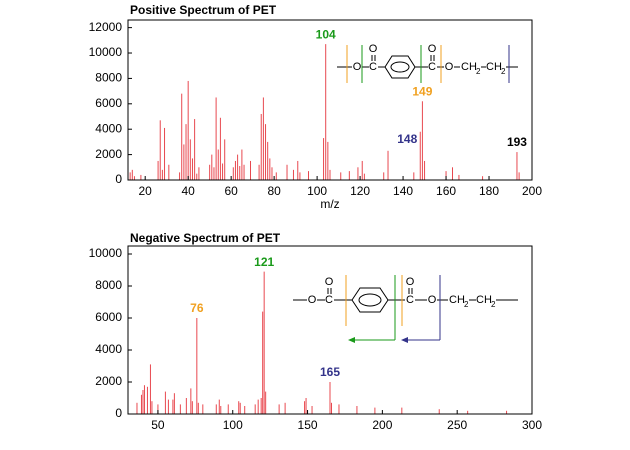  What do you see at coordinates (231, 191) in the screenshot?
I see `x-tick-label: 60` at bounding box center [231, 191].